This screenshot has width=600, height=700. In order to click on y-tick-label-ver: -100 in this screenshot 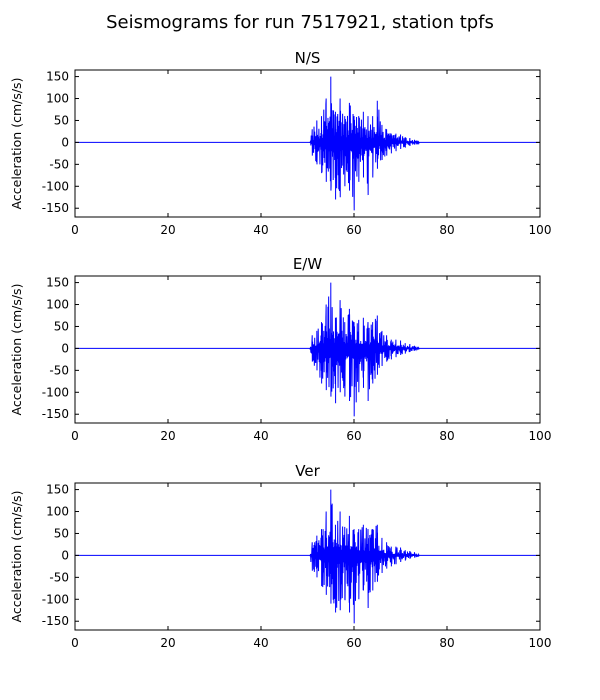, I will do `click(55, 599)`.